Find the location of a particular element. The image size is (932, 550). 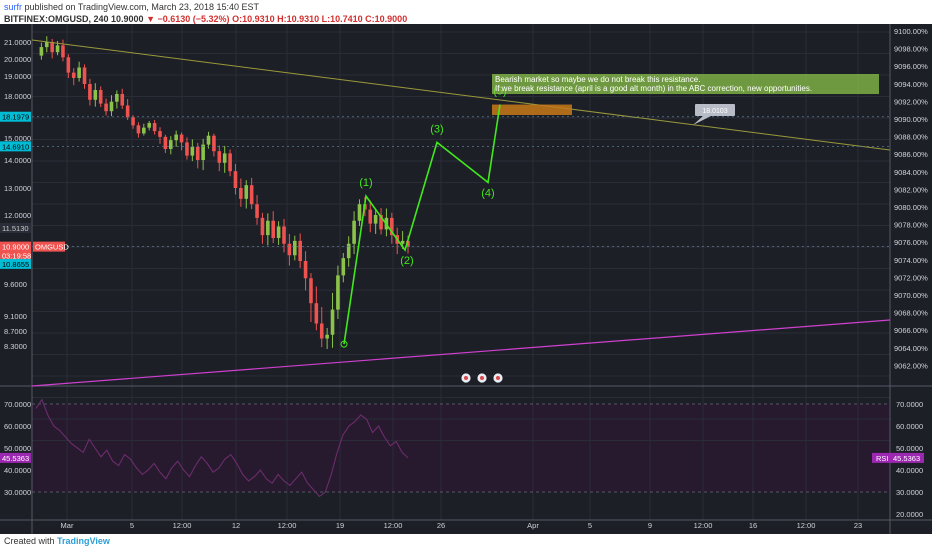

price-tag-label: 18.1979 is located at coordinates (15, 117).